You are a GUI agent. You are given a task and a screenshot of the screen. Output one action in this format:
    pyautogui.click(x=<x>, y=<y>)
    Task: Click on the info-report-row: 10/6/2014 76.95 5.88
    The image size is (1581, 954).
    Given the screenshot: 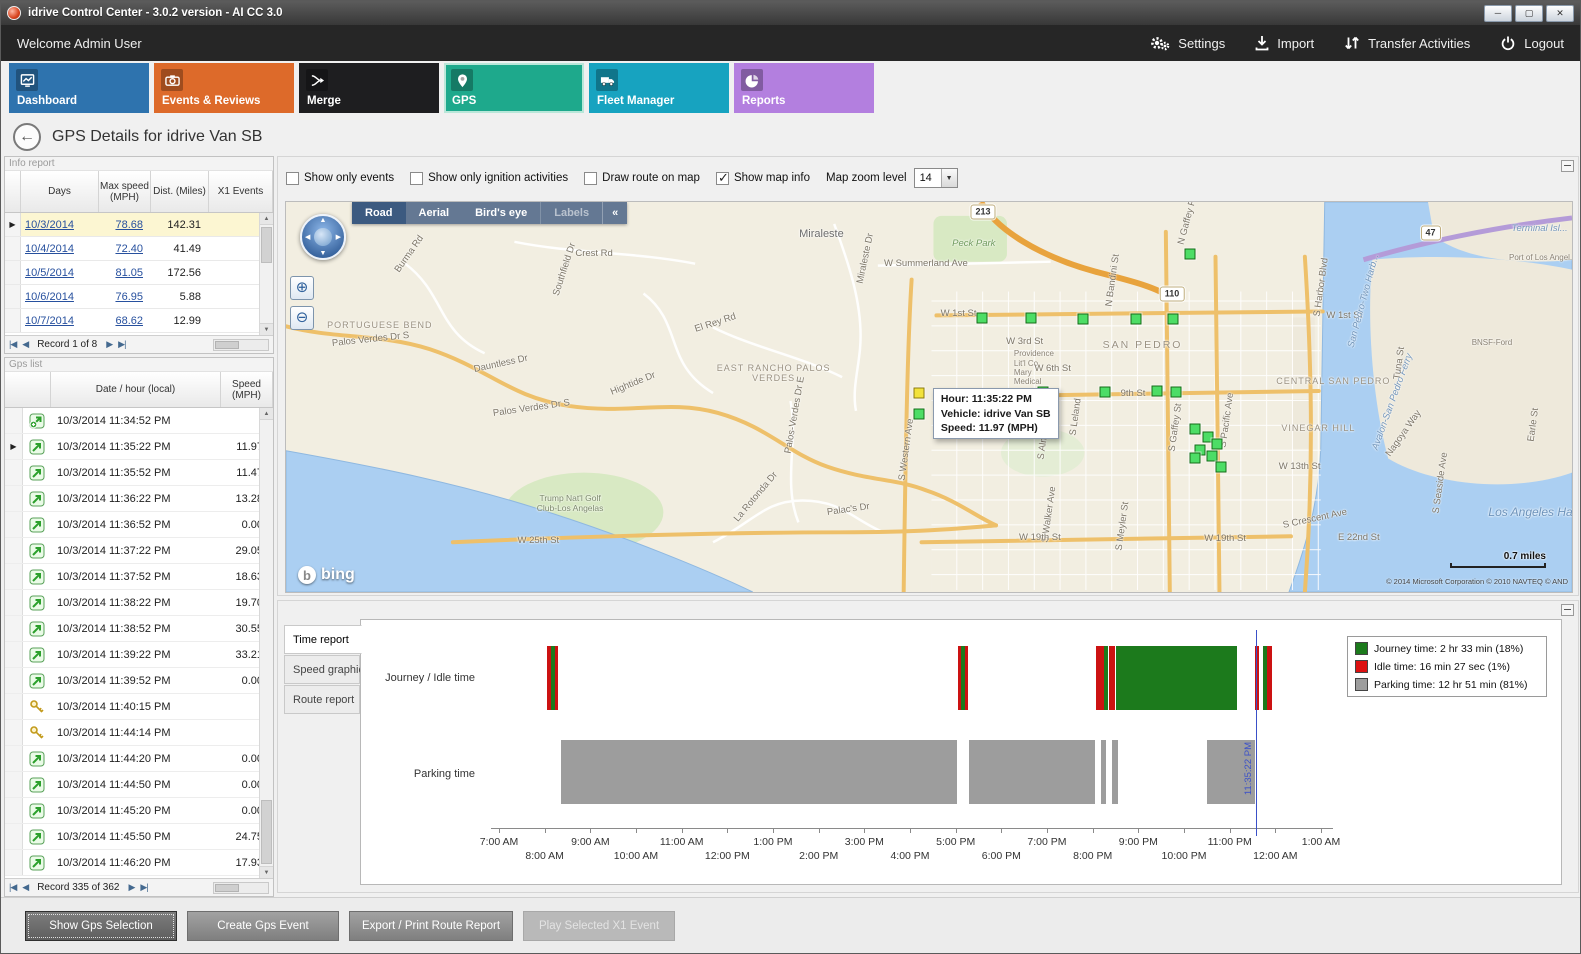 What is the action you would take?
    pyautogui.click(x=139, y=297)
    